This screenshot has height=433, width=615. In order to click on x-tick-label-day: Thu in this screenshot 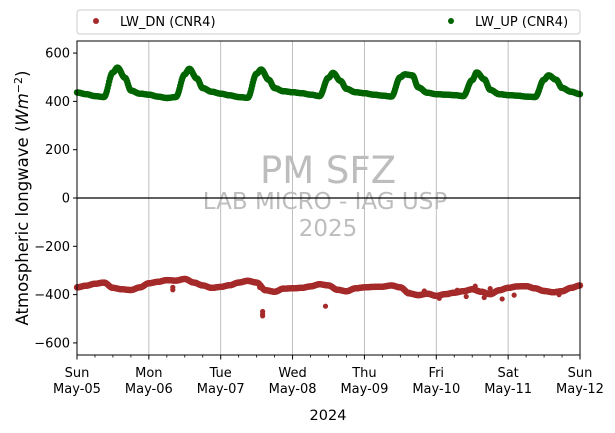, I will do `click(363, 373)`.